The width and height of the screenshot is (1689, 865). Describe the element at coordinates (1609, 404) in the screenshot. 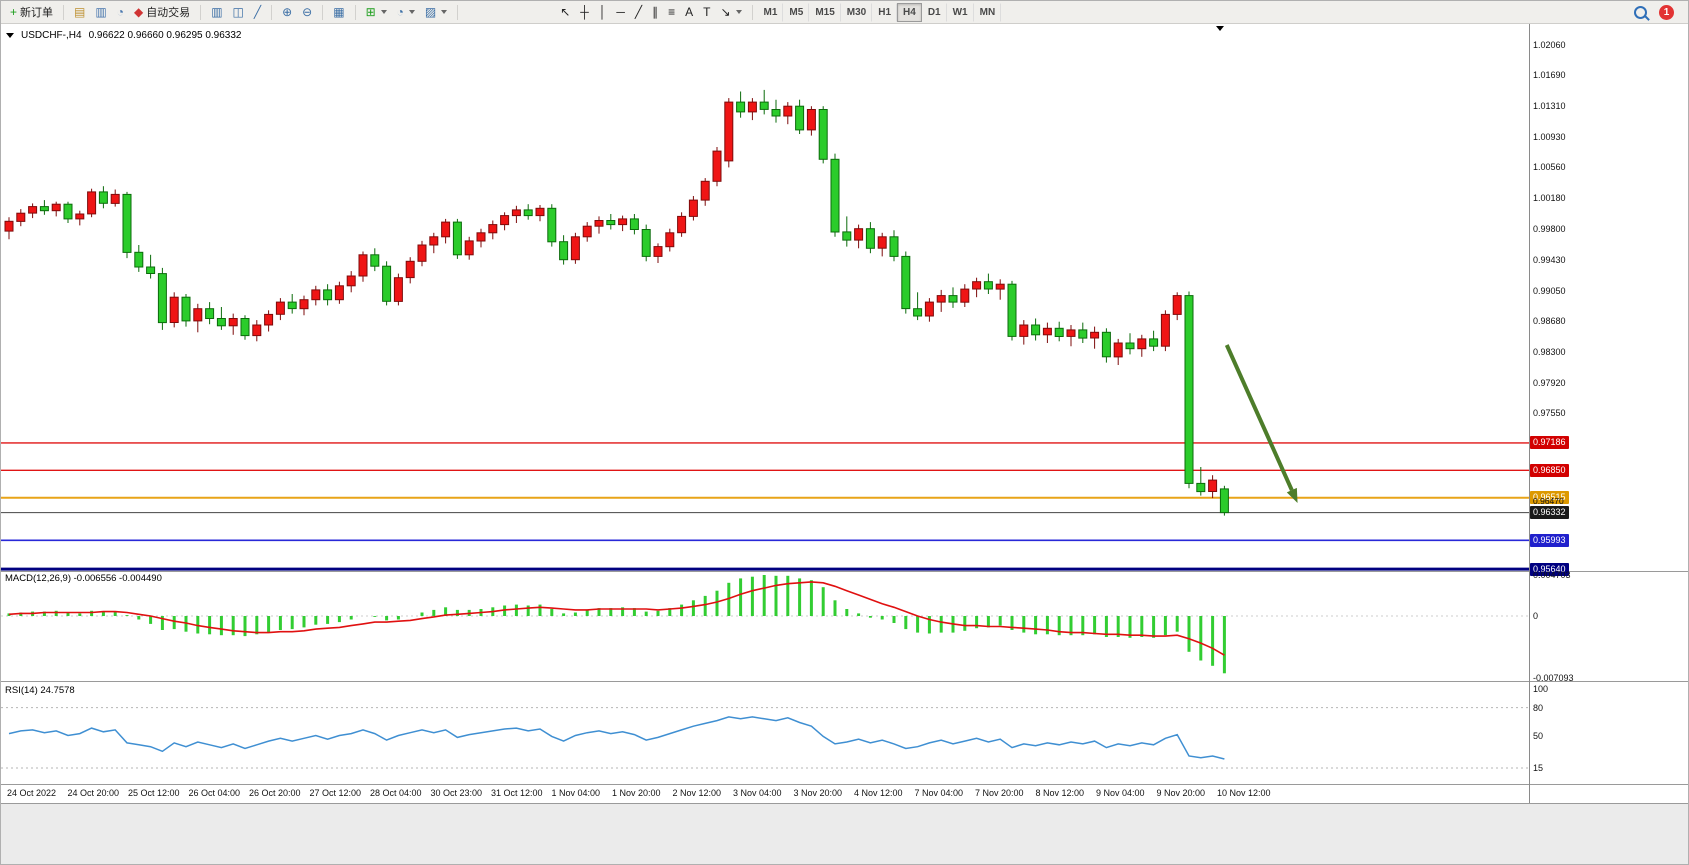

I see `price-axis` at that location.